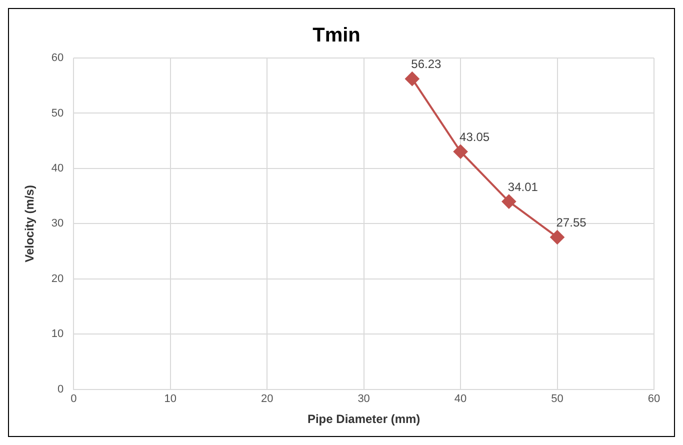  What do you see at coordinates (57, 334) in the screenshot?
I see `y-tick-label: 10` at bounding box center [57, 334].